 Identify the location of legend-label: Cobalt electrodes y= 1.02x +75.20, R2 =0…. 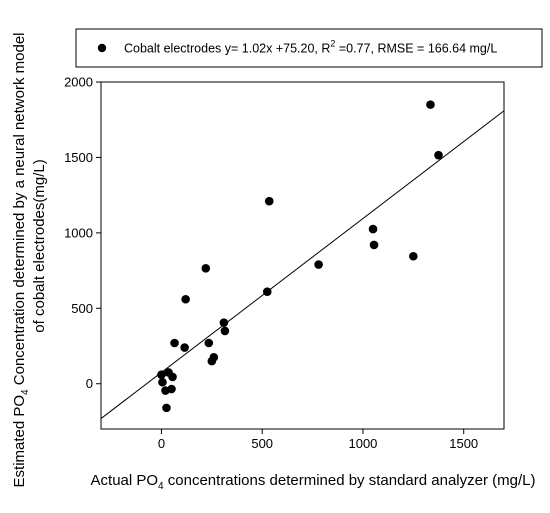
(310, 47).